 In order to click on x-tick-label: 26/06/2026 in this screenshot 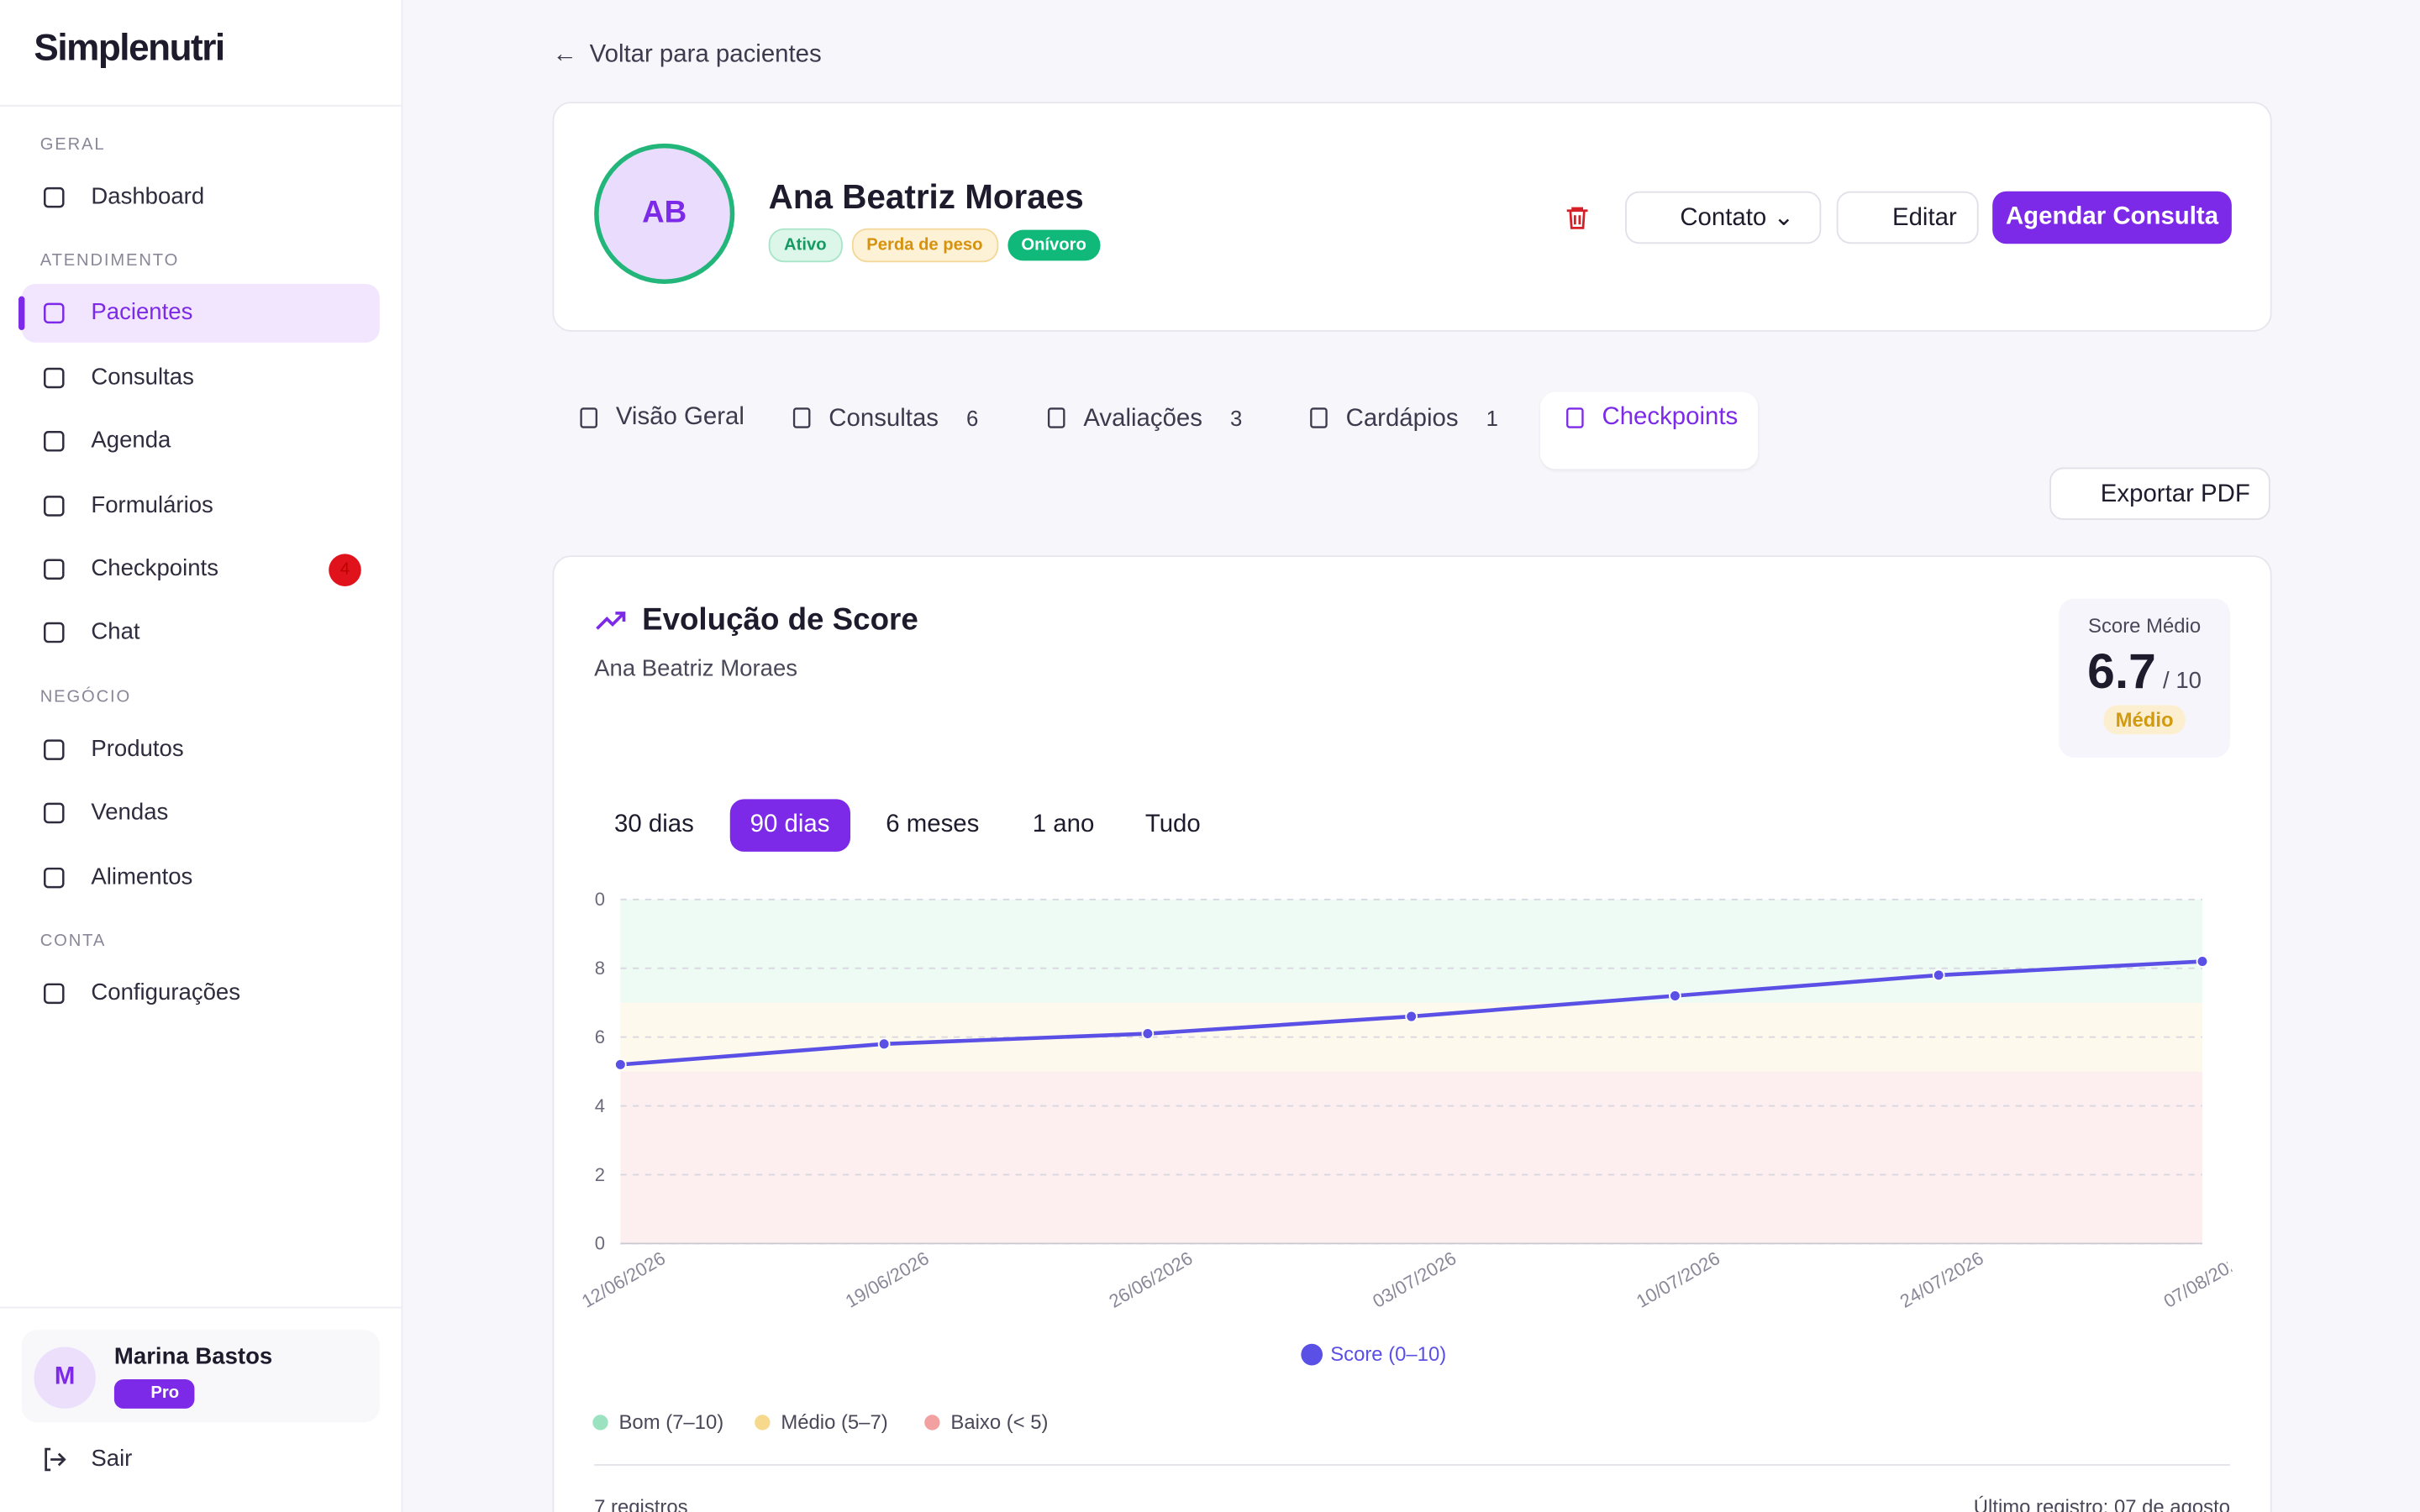, I will do `click(1151, 1279)`.